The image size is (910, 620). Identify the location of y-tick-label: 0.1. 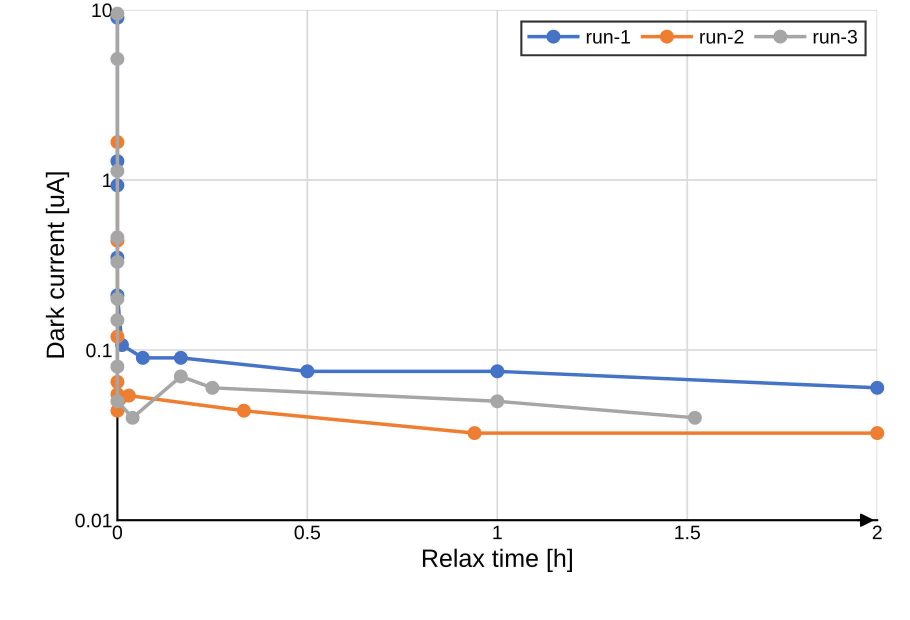
(99, 351).